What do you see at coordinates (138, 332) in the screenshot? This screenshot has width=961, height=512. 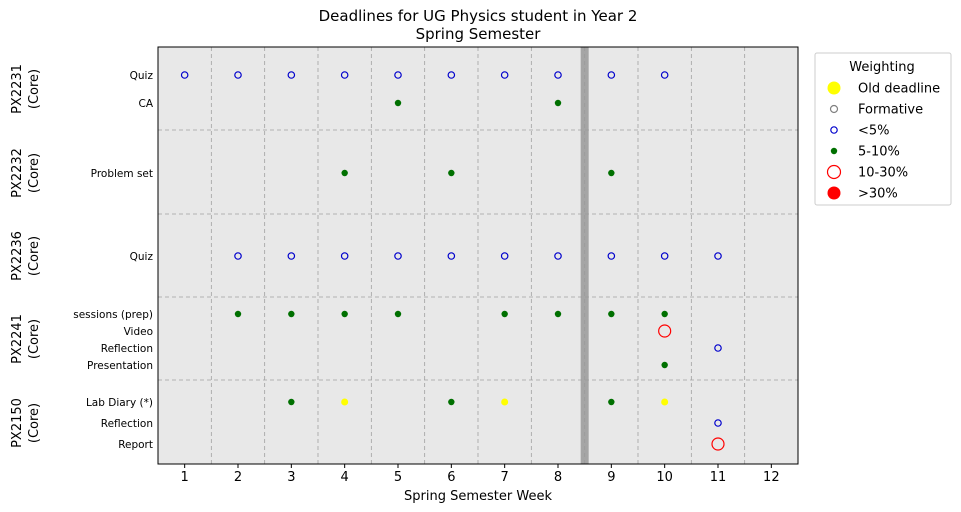 I see `row-label: Video` at bounding box center [138, 332].